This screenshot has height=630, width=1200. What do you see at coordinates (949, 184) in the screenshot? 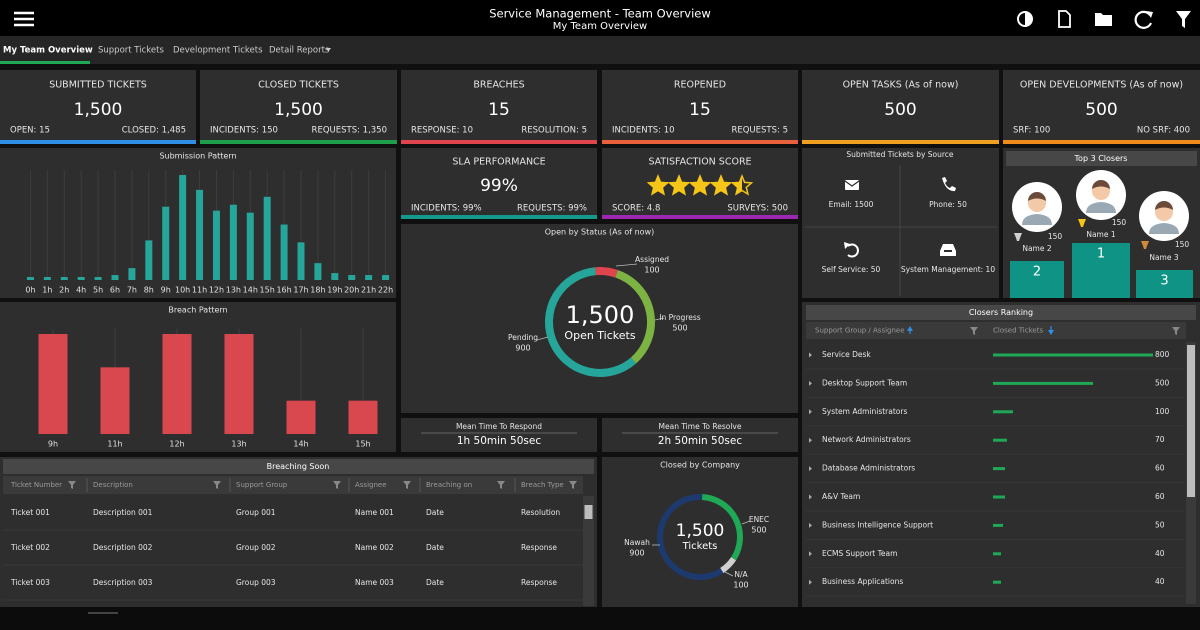
I see `phone-icon` at bounding box center [949, 184].